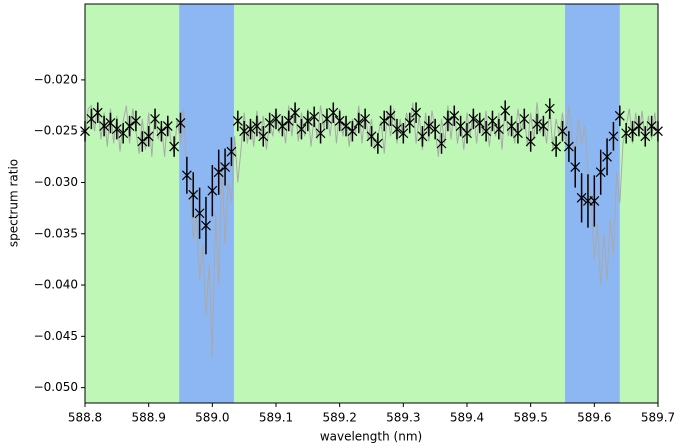  Describe the element at coordinates (14, 203) in the screenshot. I see `y-axis-label: spectrum ratio` at that location.